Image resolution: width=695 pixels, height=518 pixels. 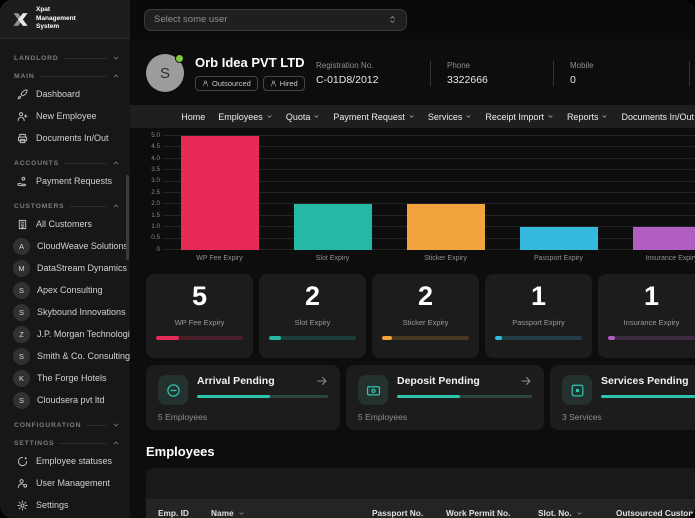 I want to click on chart-y-tick: 2.0, so click(x=155, y=204).